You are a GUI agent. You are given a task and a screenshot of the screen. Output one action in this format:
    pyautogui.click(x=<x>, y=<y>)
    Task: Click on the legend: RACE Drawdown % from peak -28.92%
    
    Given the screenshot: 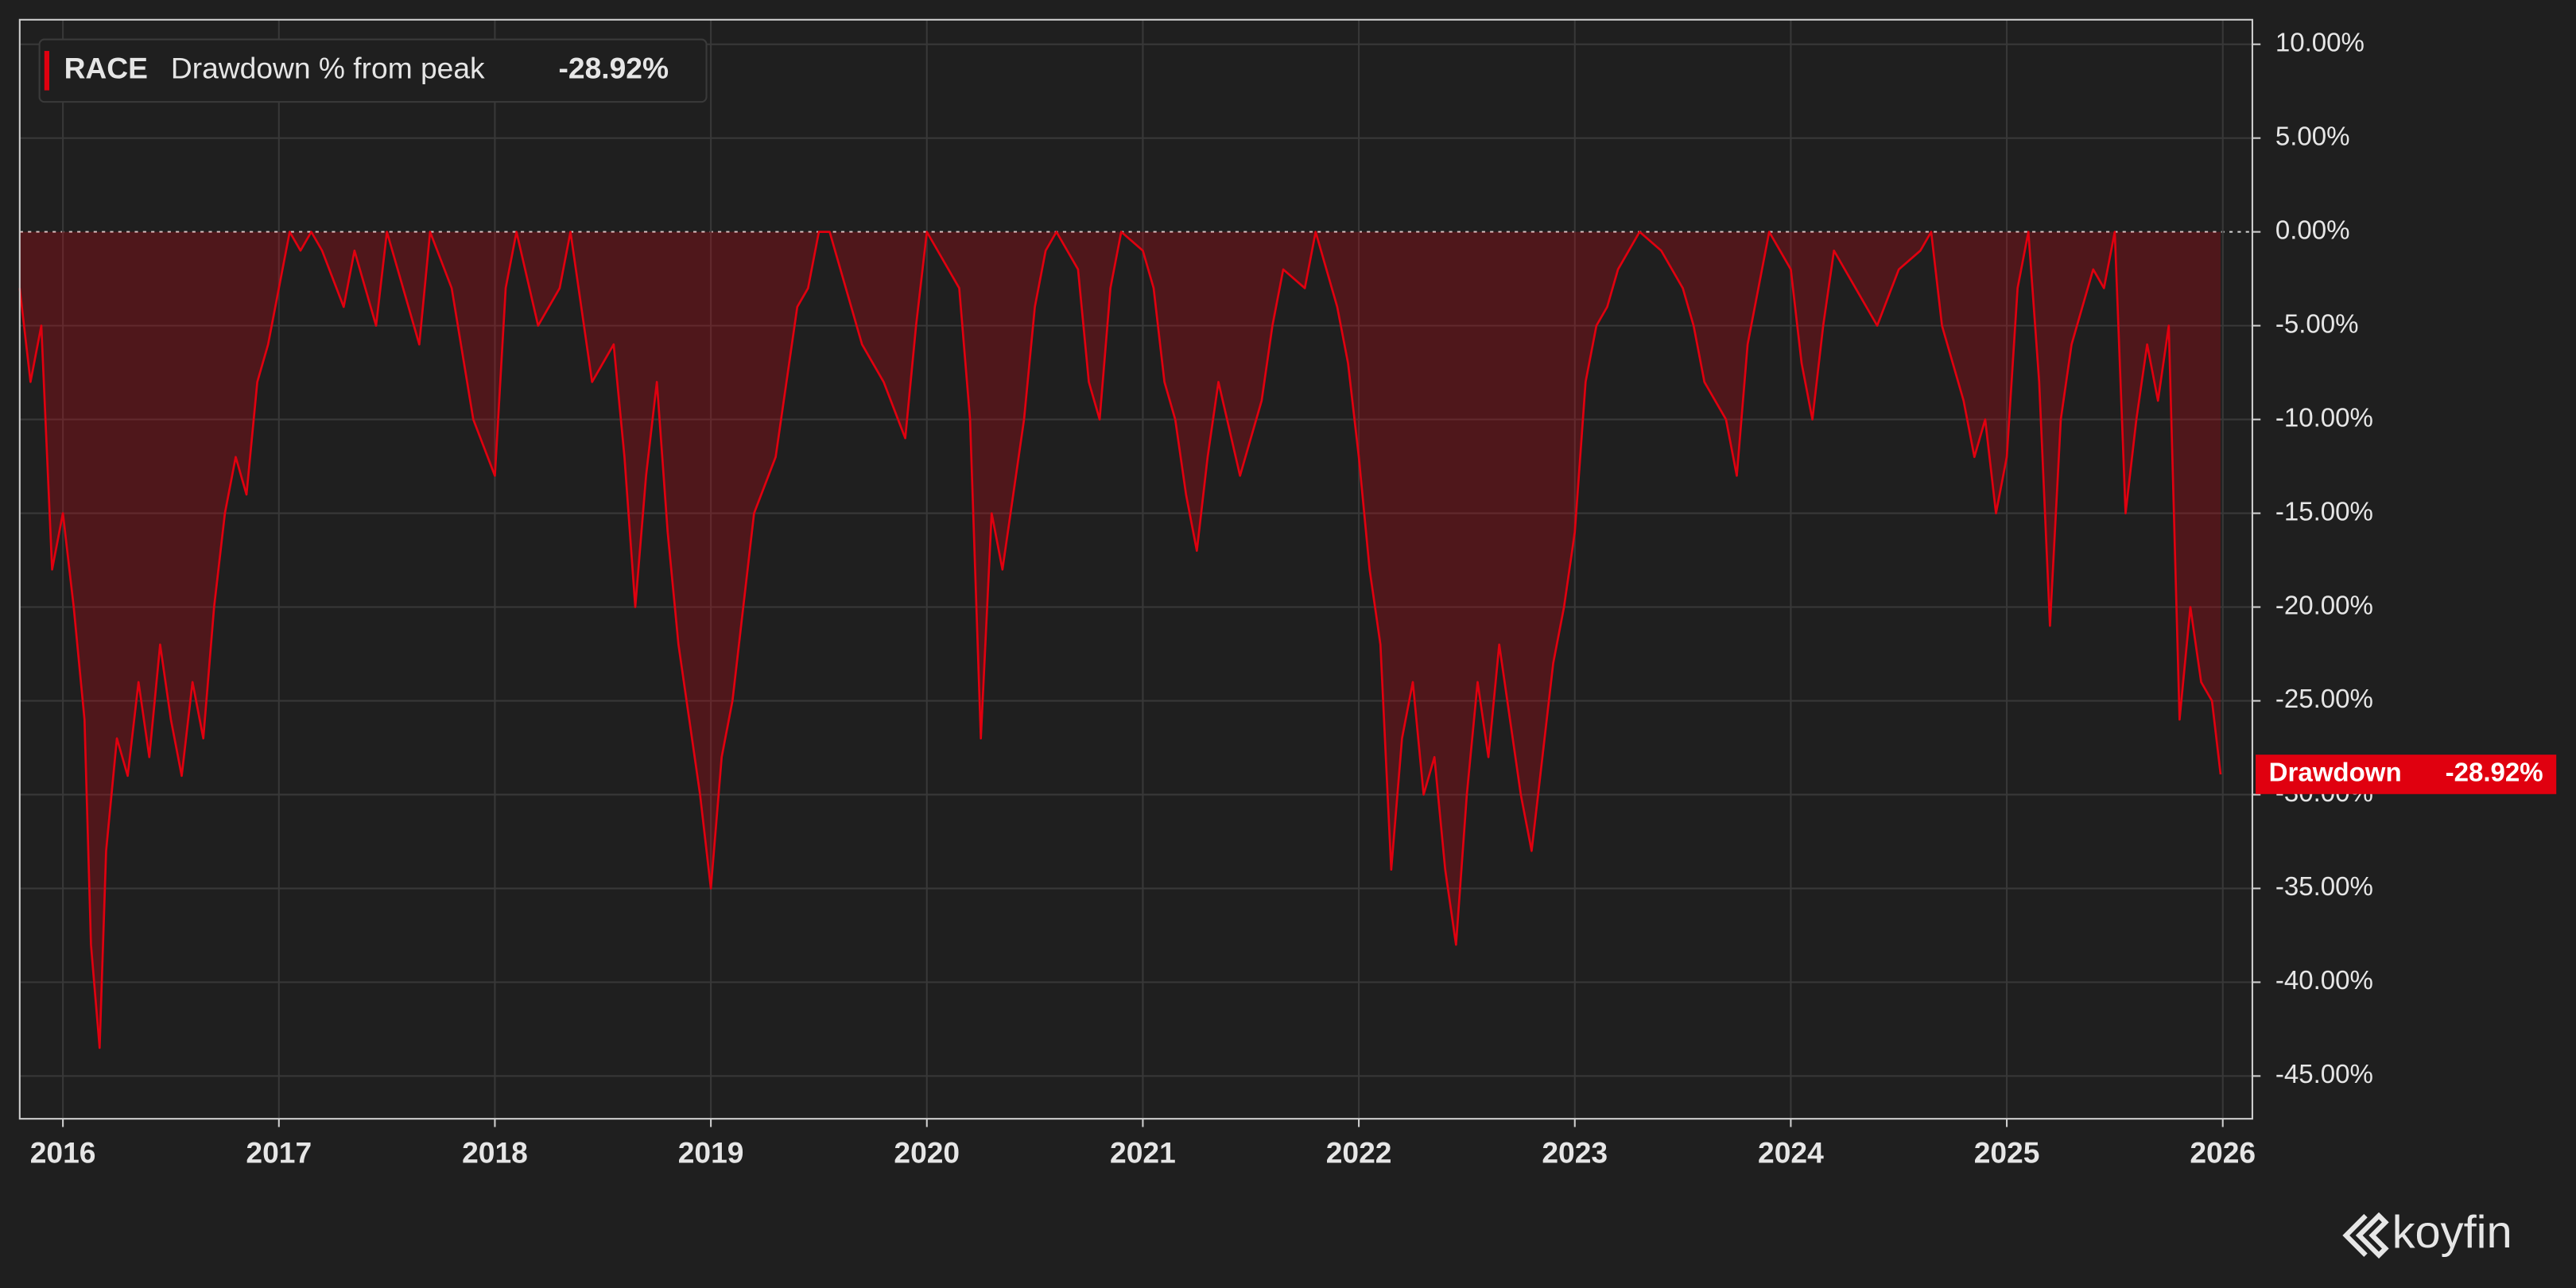 What is the action you would take?
    pyautogui.click(x=373, y=70)
    